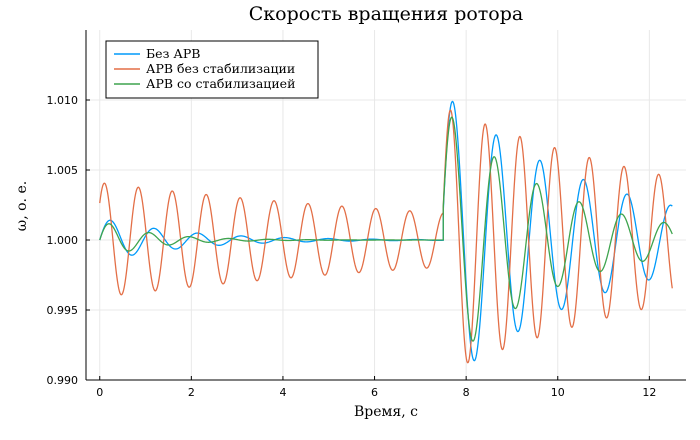 The height and width of the screenshot is (440, 700). I want to click on y-axis-label: ω, о. е., so click(22, 206).